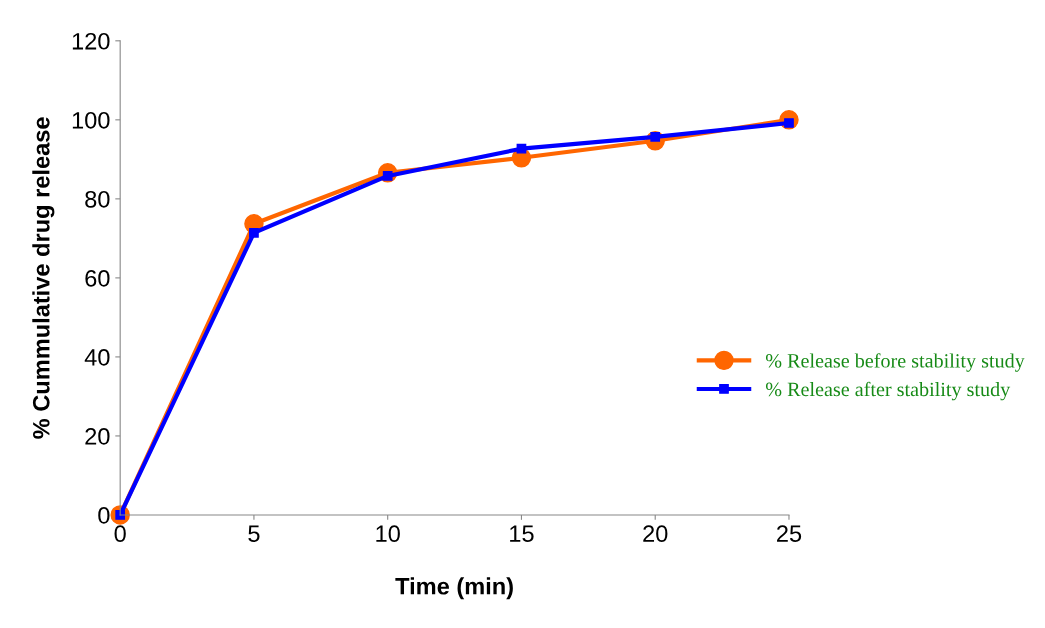  I want to click on y-tick-label: 120, so click(91, 41).